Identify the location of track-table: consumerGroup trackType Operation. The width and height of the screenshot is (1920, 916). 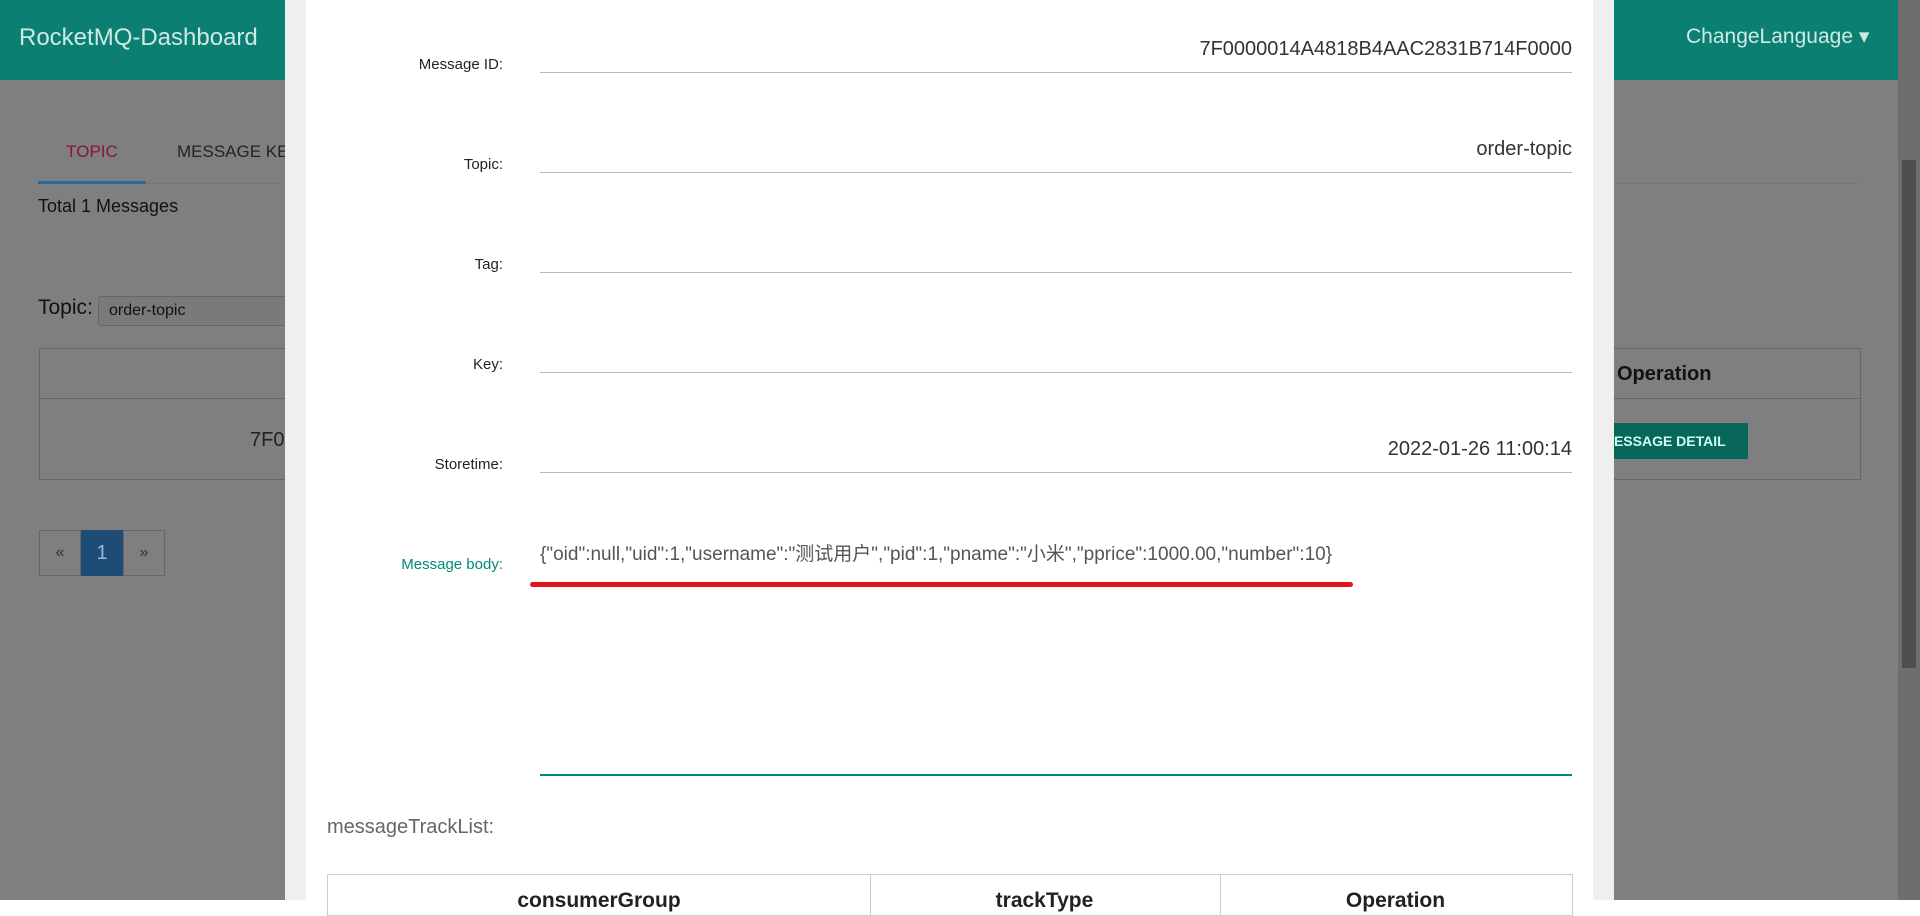
(950, 895).